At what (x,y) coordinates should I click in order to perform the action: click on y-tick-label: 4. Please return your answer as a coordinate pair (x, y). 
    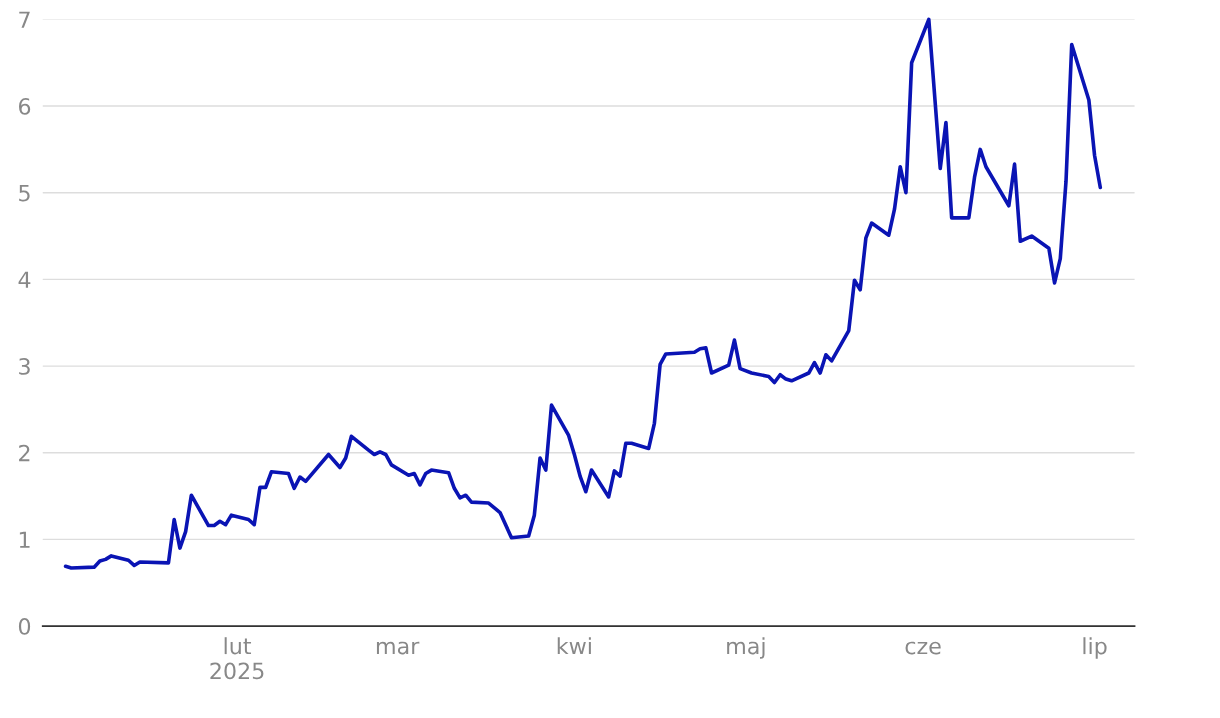
    Looking at the image, I should click on (24, 279).